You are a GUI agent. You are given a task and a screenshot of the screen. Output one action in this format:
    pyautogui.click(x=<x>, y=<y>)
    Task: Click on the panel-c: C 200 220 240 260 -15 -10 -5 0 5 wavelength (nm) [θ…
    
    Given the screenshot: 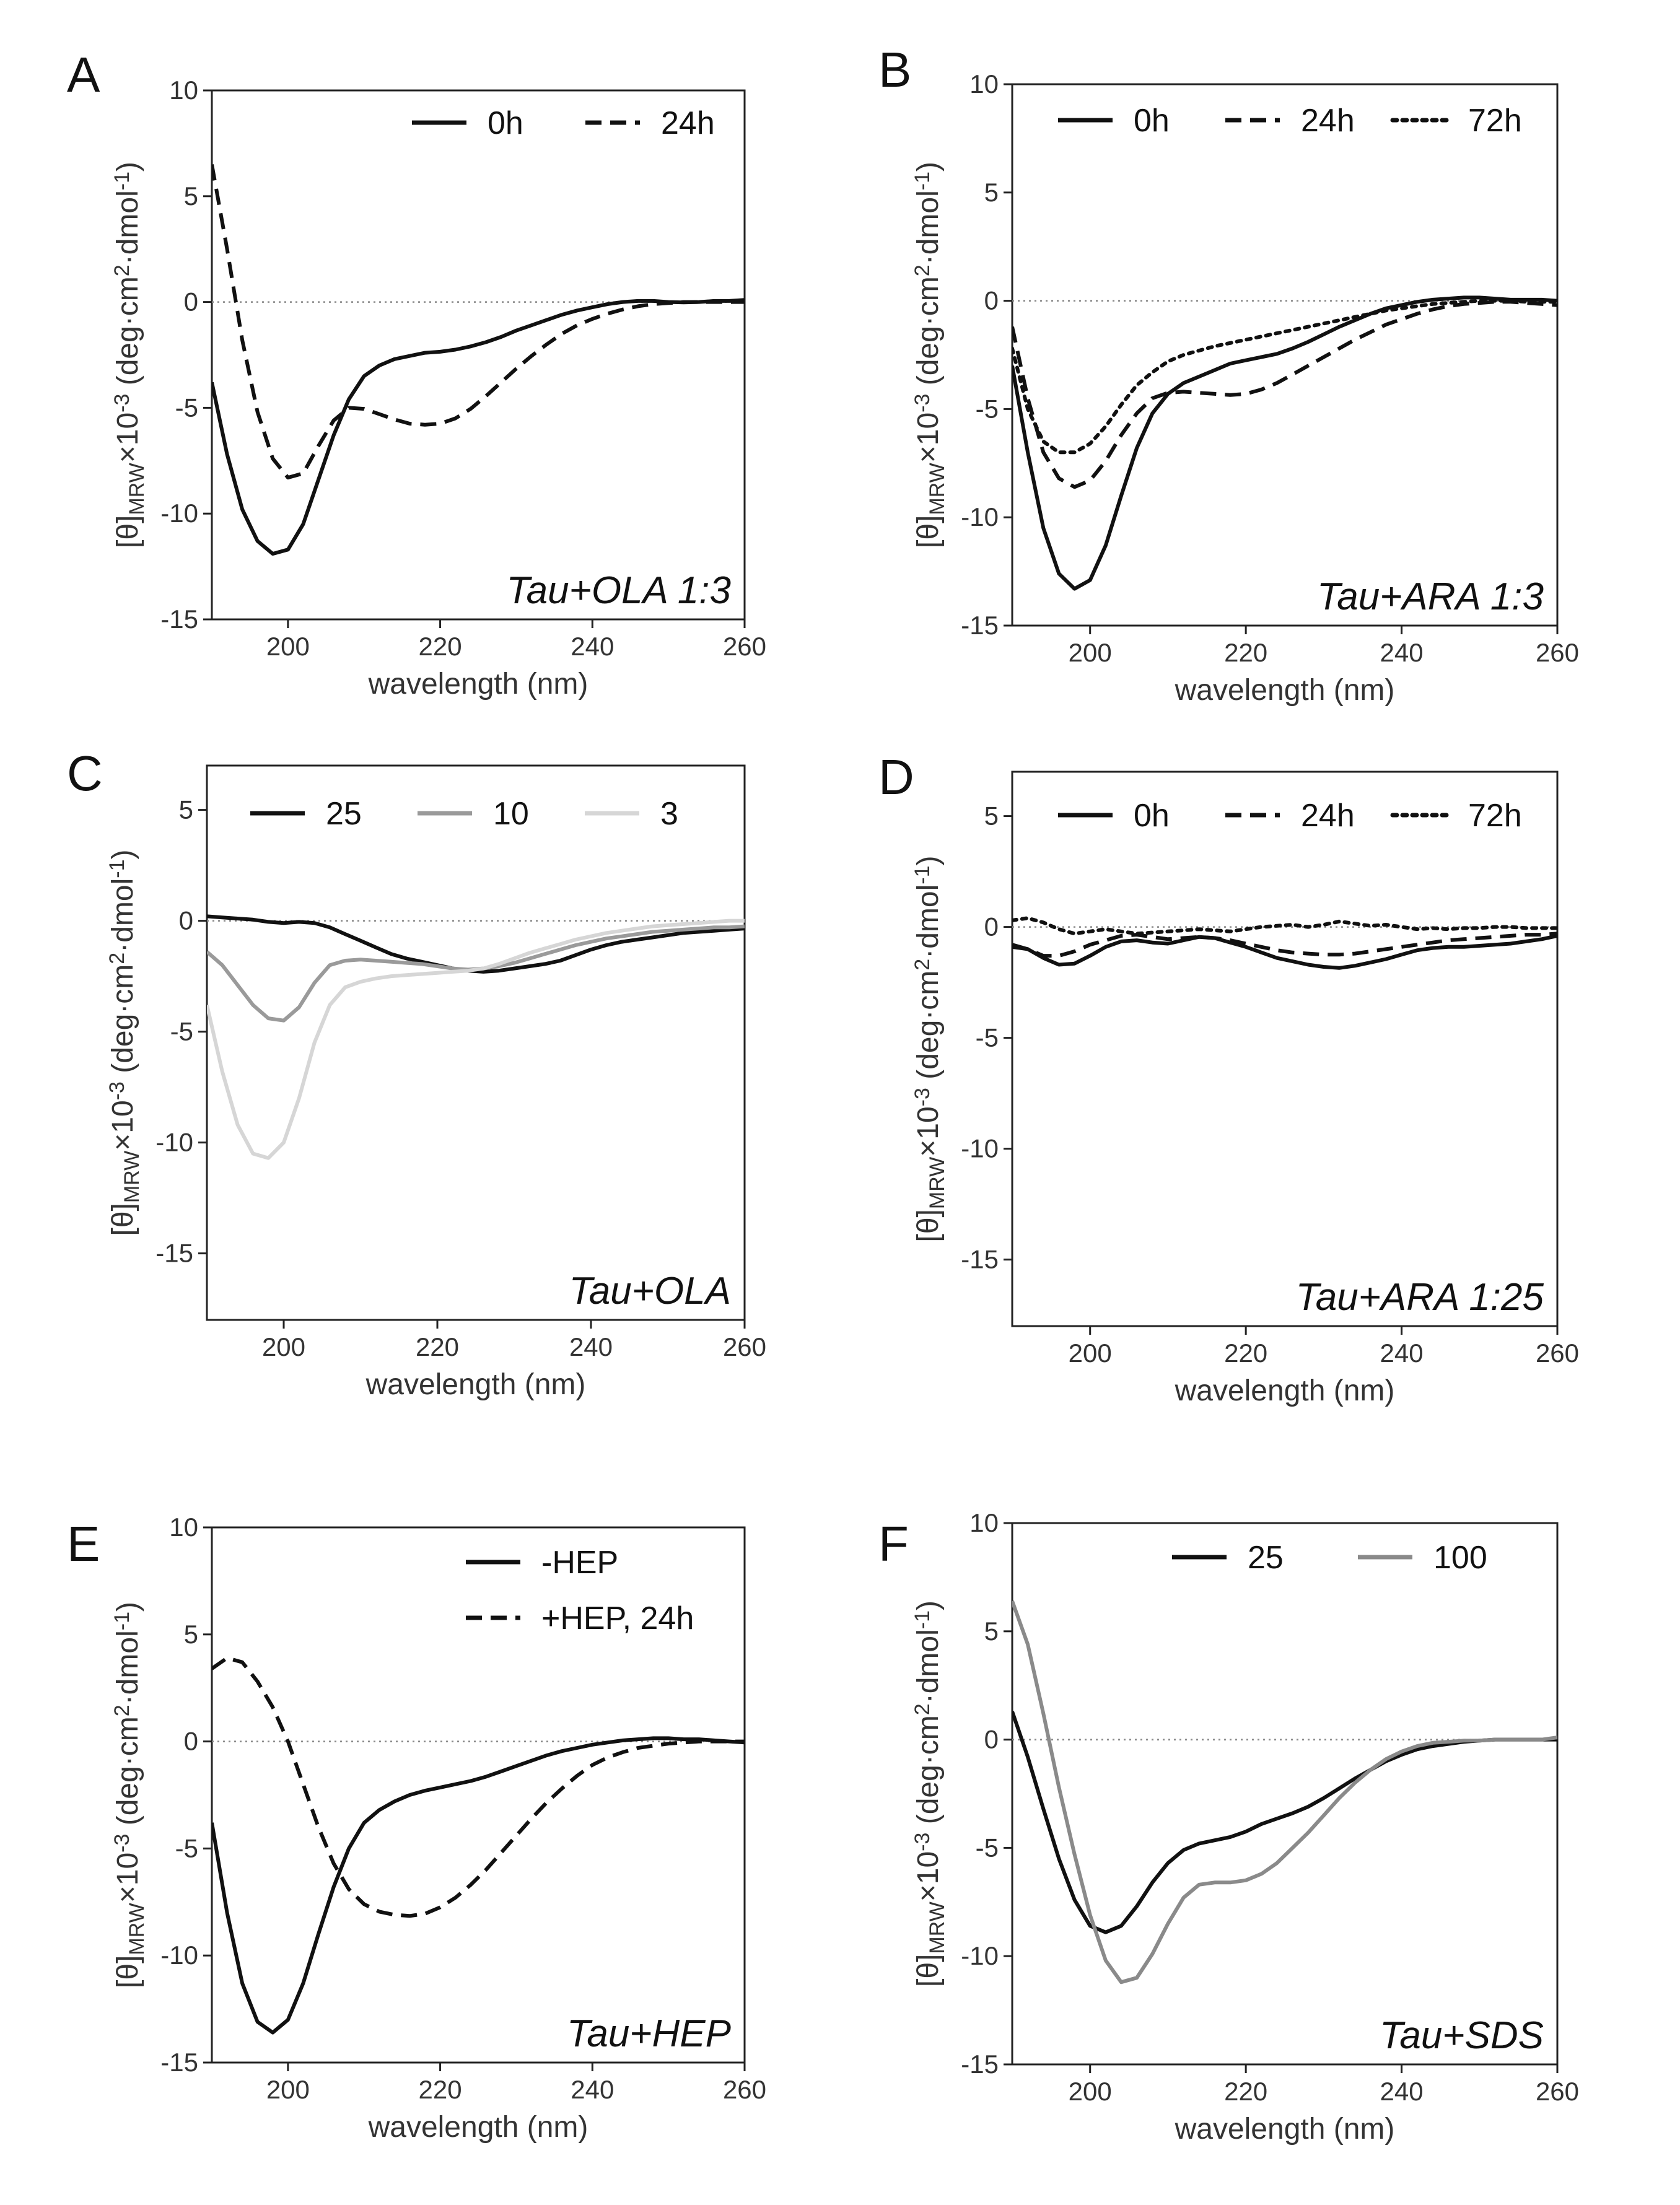 What is the action you would take?
    pyautogui.click(x=416, y=1073)
    